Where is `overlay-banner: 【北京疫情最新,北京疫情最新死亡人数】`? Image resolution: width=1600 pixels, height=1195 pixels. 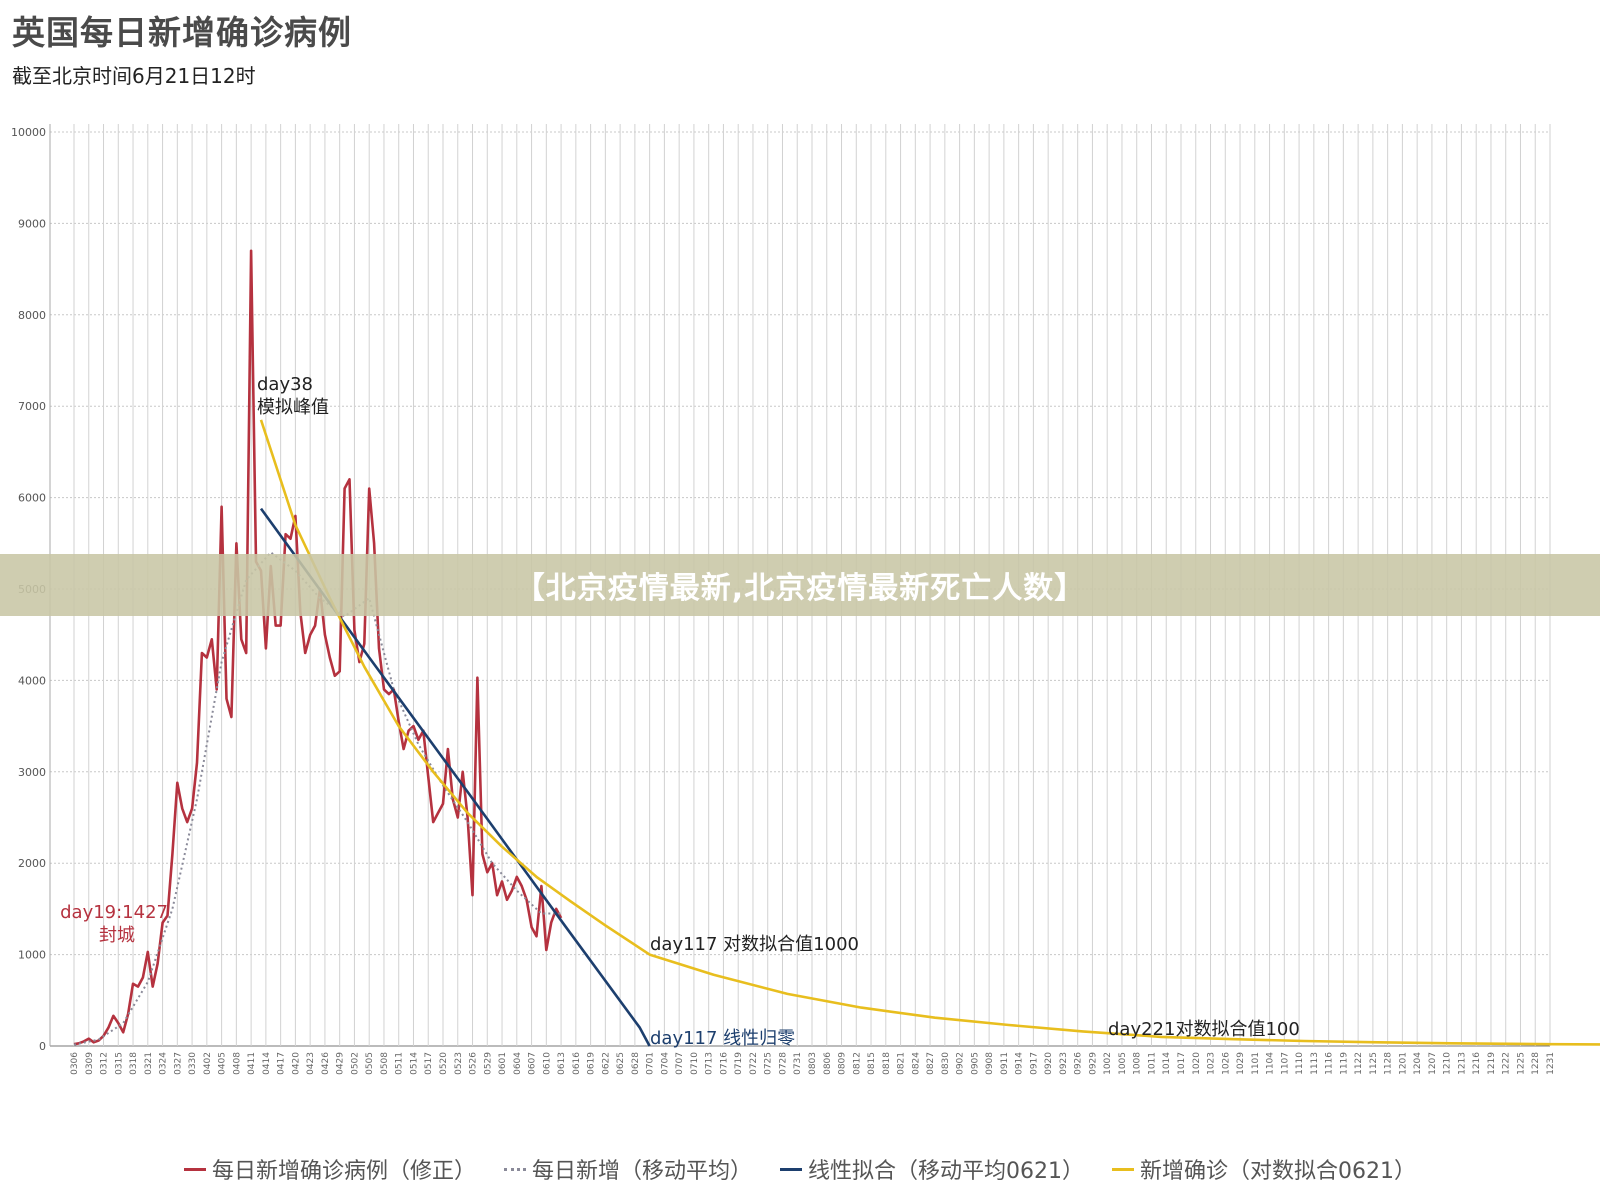 overlay-banner: 【北京疫情最新,北京疫情最新死亡人数】 is located at coordinates (800, 585).